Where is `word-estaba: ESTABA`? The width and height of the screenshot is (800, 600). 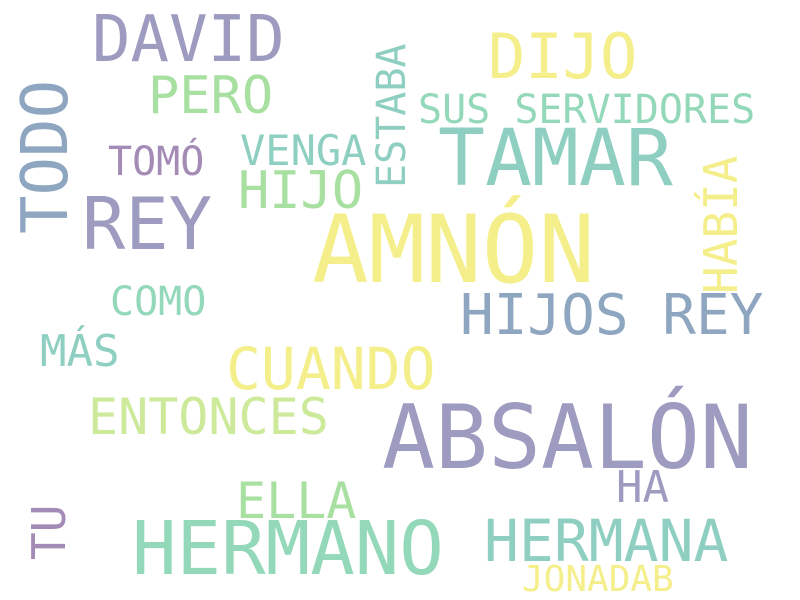 word-estaba: ESTABA is located at coordinates (392, 116).